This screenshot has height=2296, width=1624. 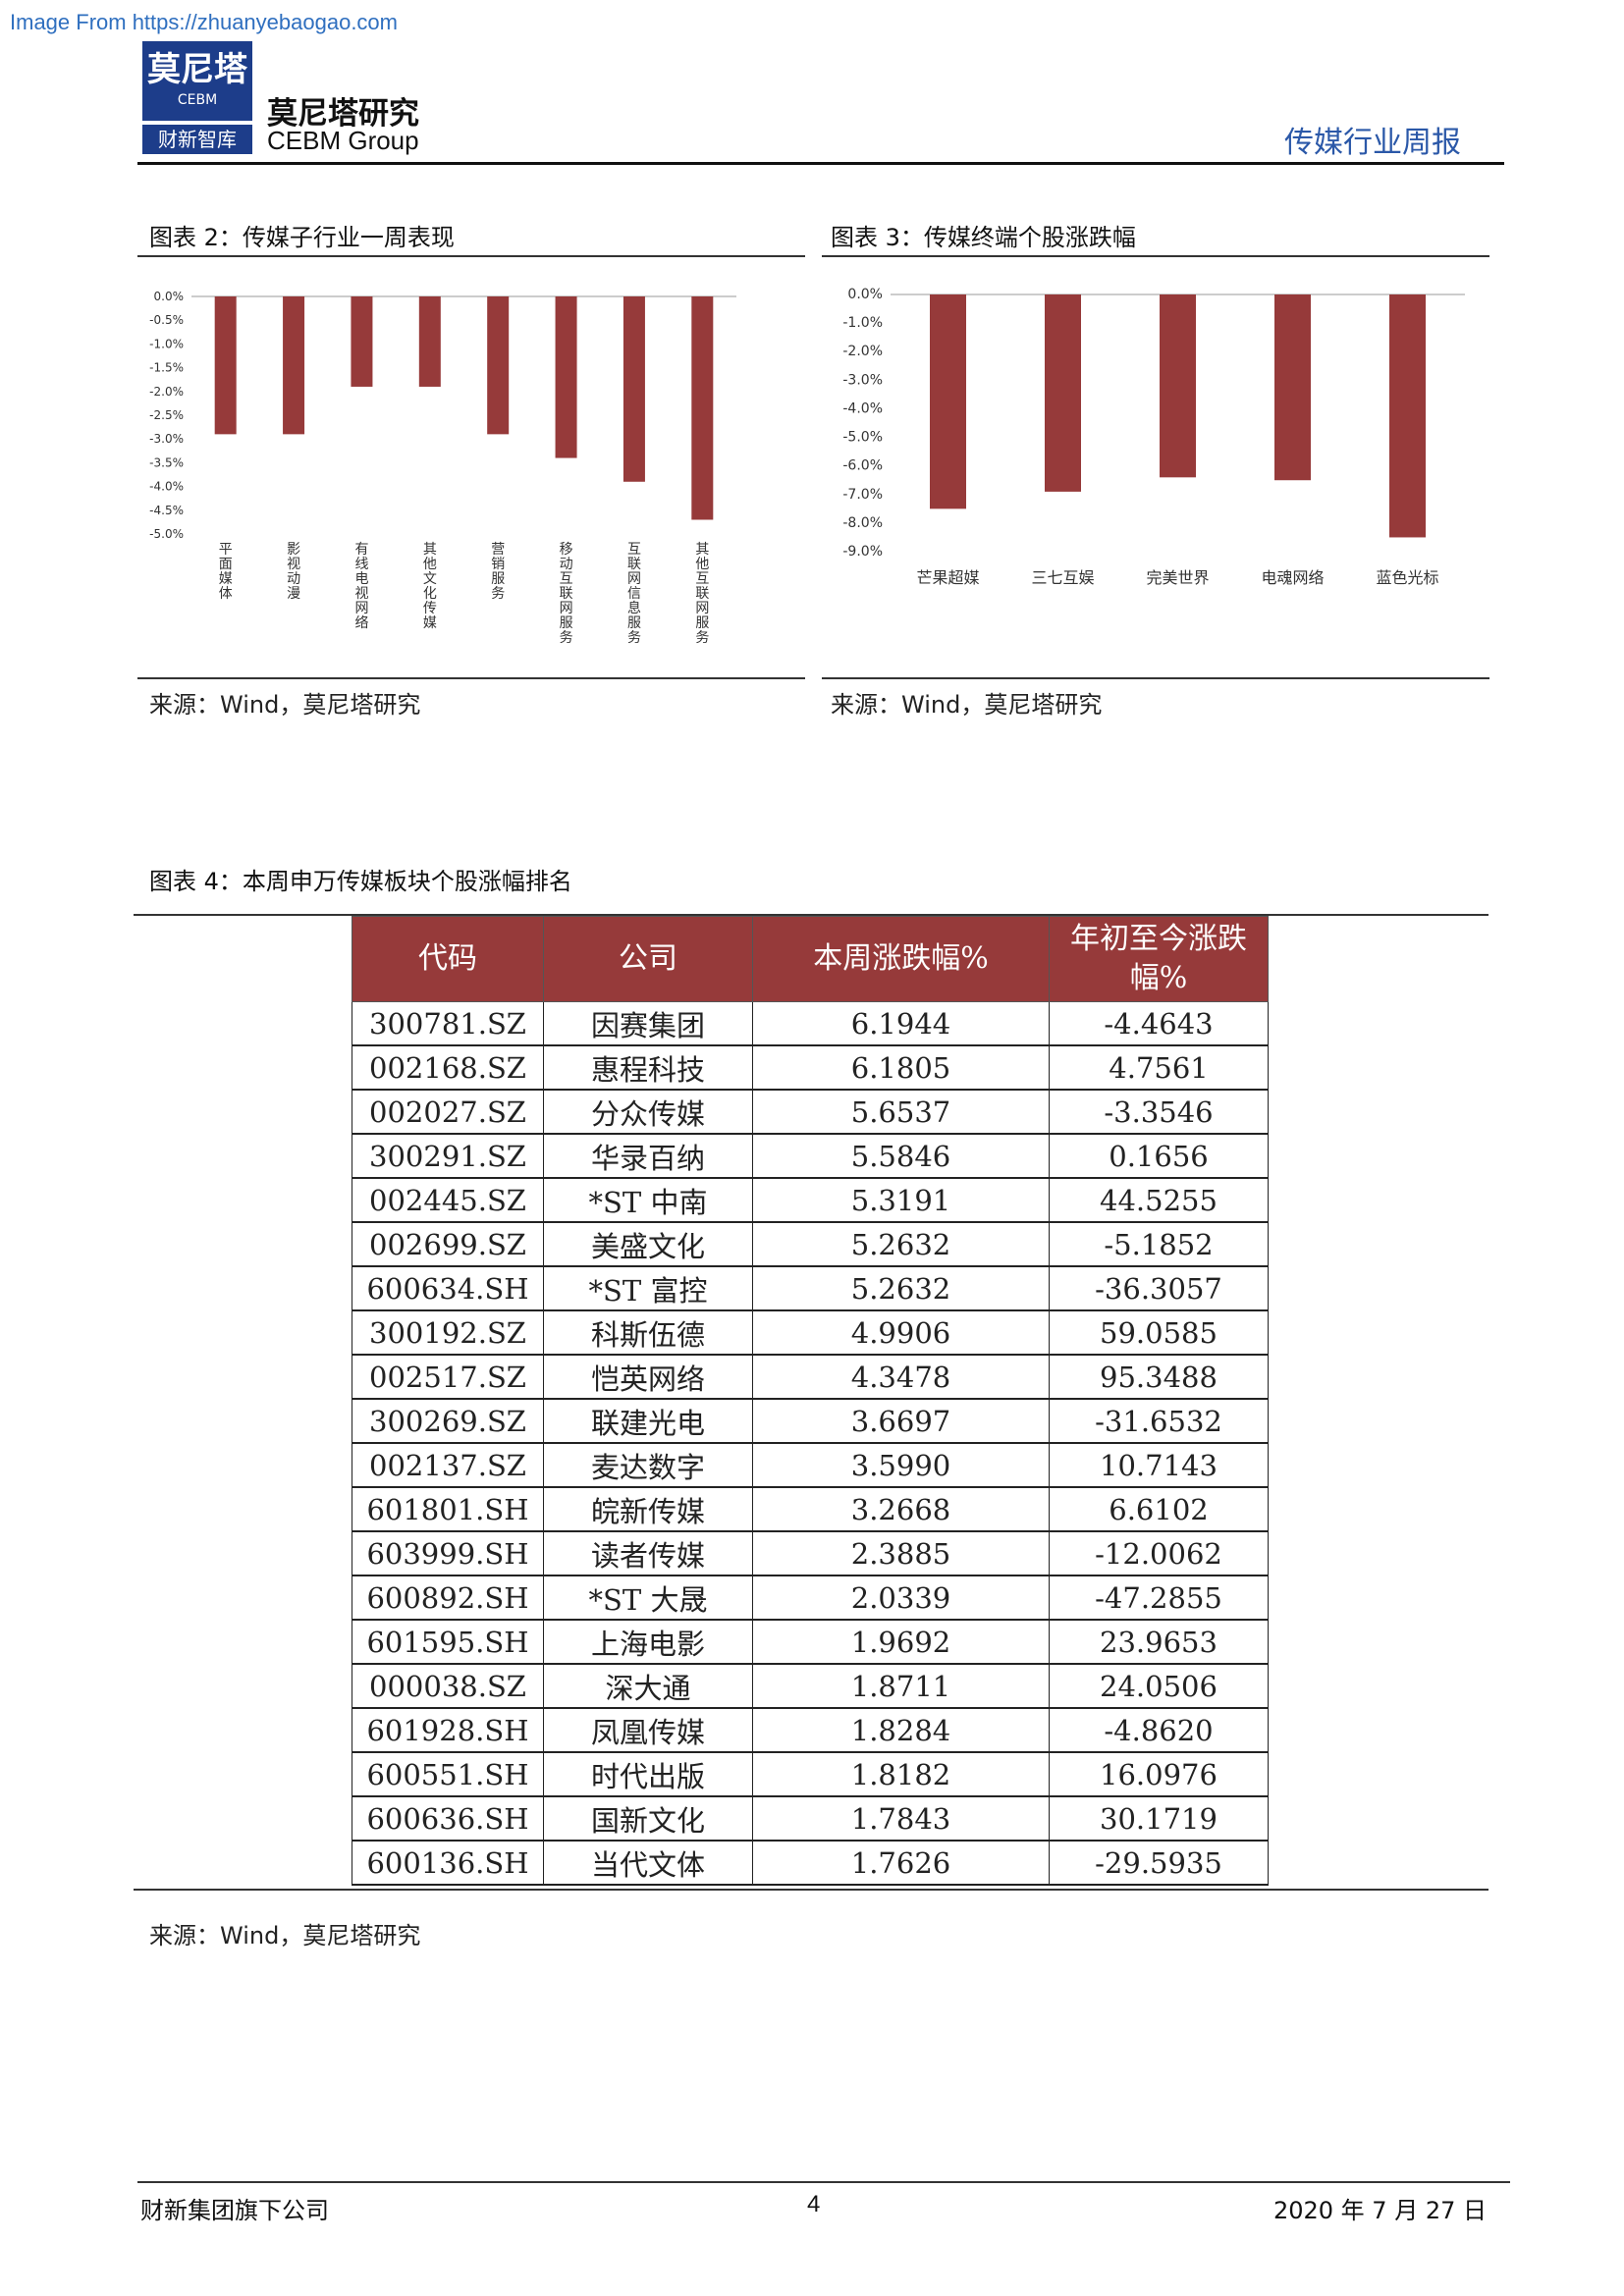 I want to click on category-label: 芒果超媒, so click(x=947, y=578).